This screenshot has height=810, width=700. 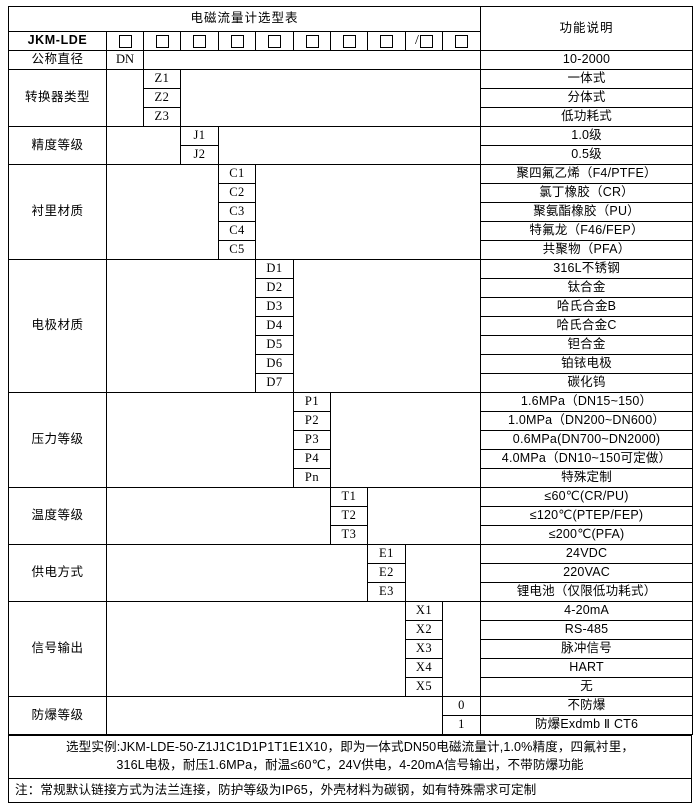 What do you see at coordinates (424, 649) in the screenshot?
I see `option-code: X3` at bounding box center [424, 649].